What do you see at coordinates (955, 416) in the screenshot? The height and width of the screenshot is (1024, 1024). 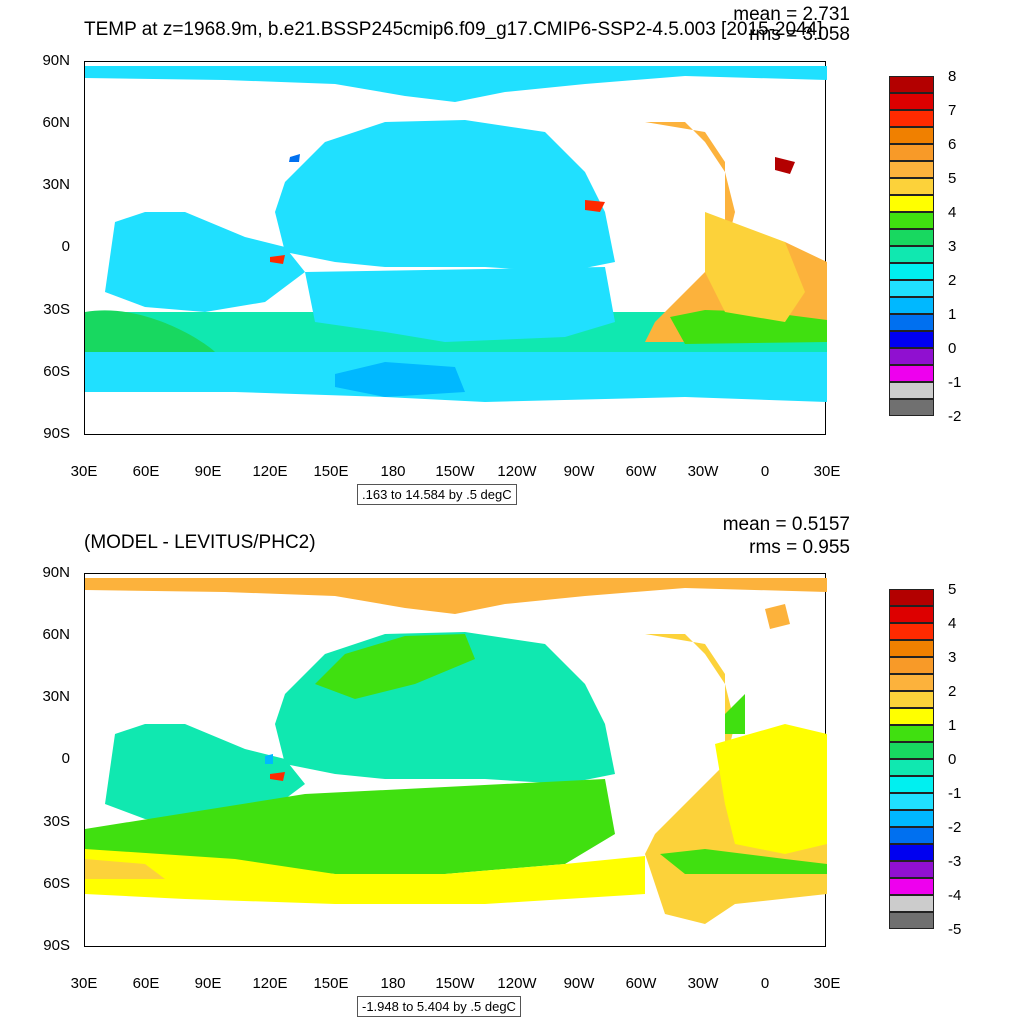 I see `top-colorbar-label: -2` at bounding box center [955, 416].